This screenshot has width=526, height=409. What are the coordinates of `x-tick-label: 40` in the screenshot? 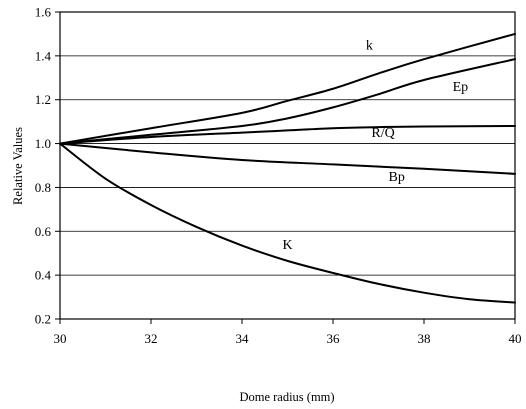 It's located at (515, 338).